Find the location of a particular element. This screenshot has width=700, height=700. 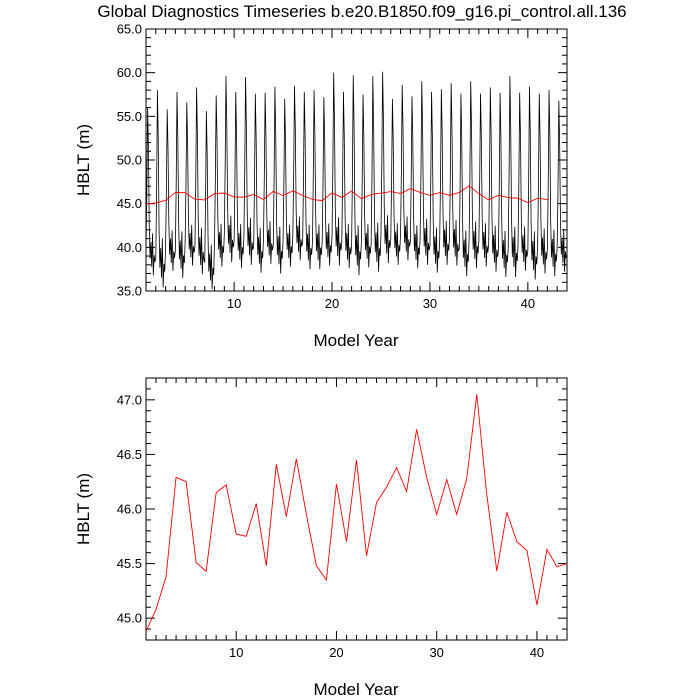

top-x-tick-label: 30 is located at coordinates (430, 303).